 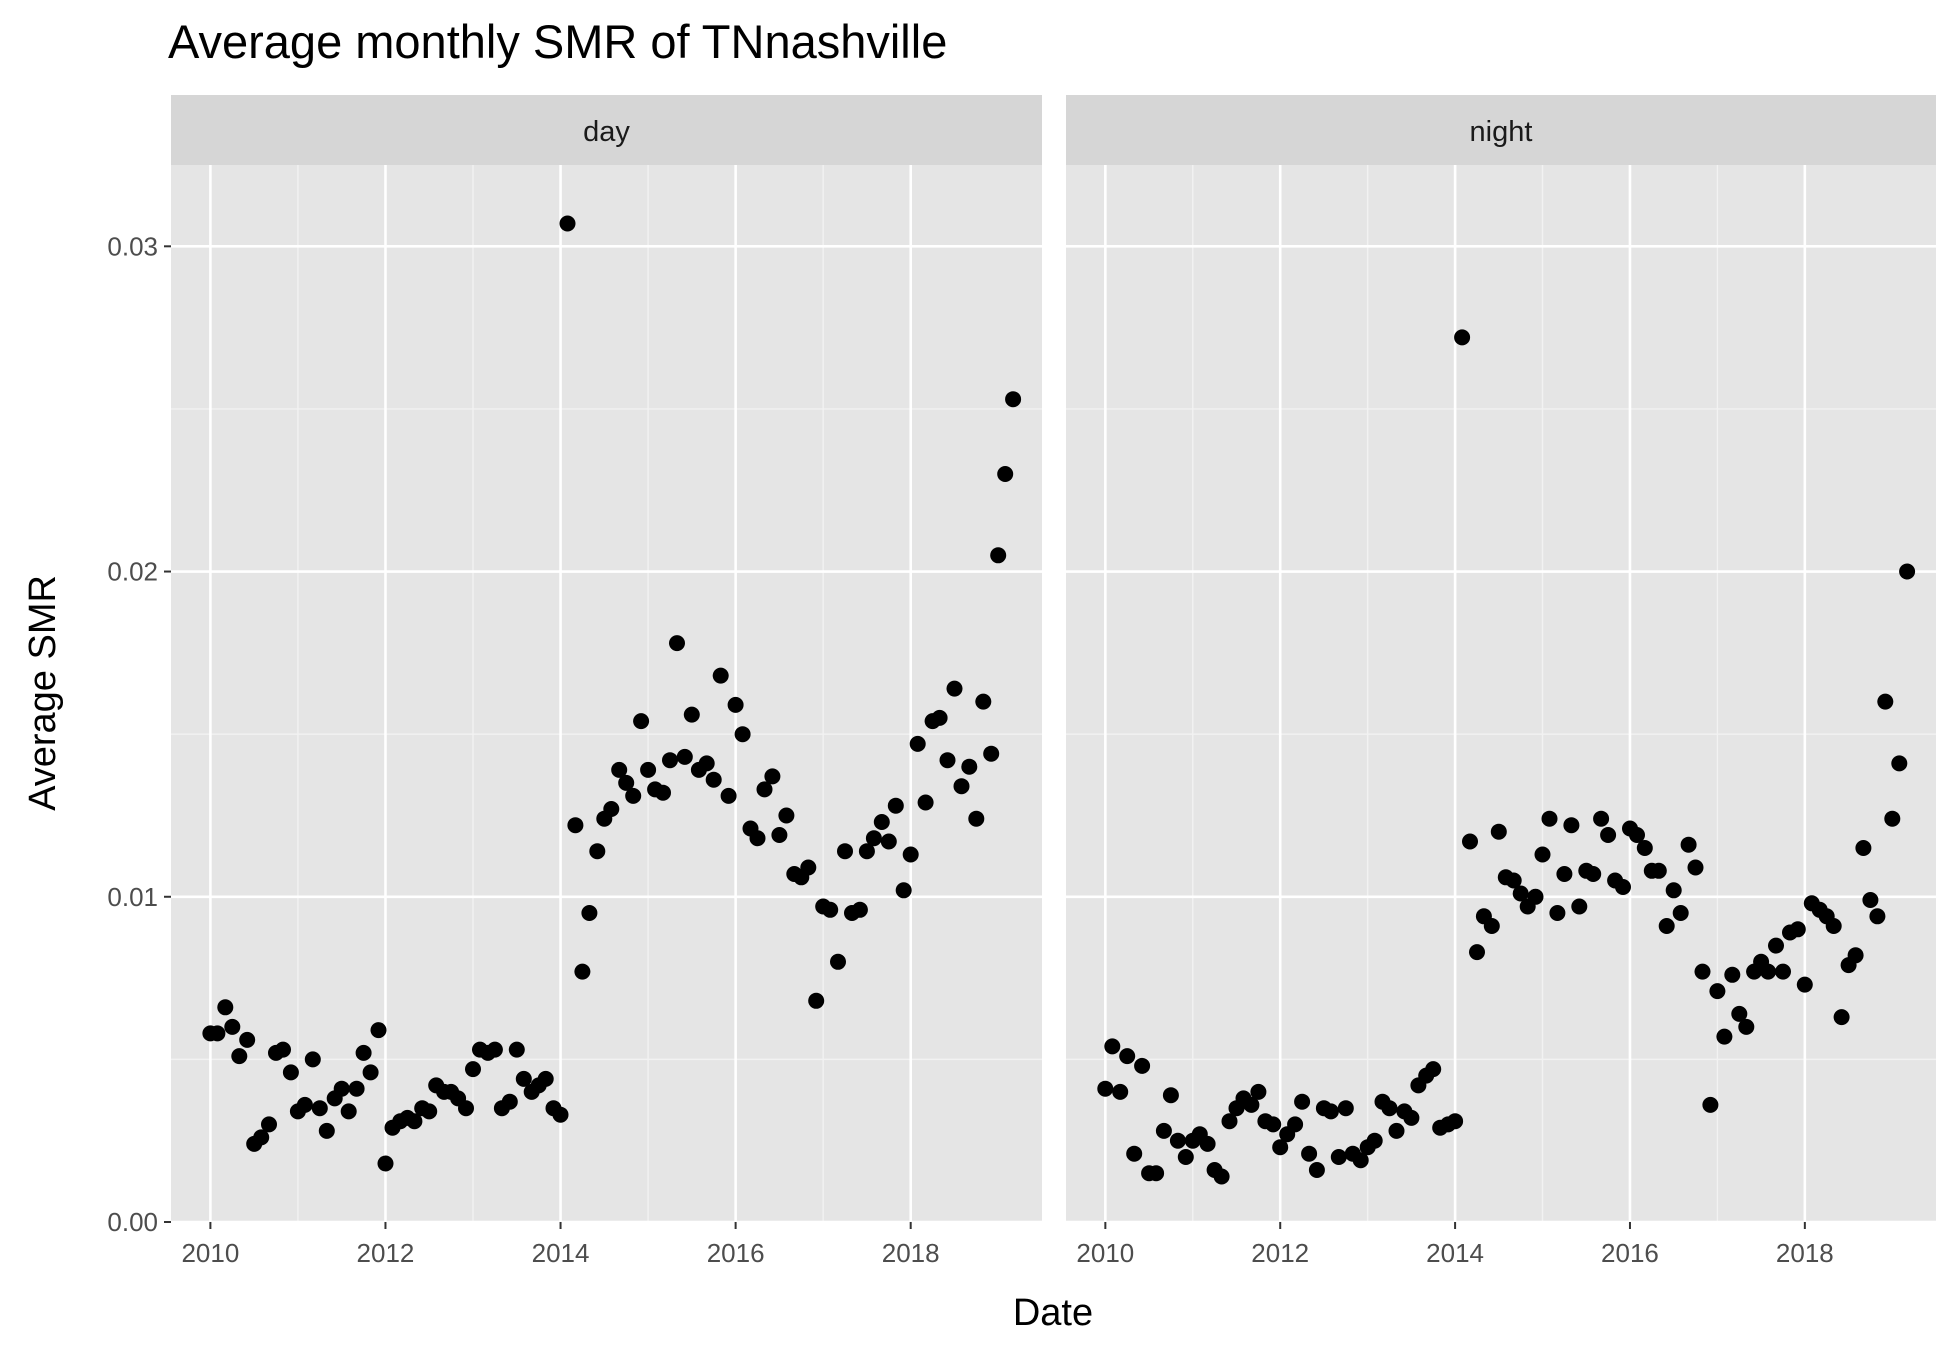 I want to click on x-tick-label: 2018, so click(x=911, y=1253).